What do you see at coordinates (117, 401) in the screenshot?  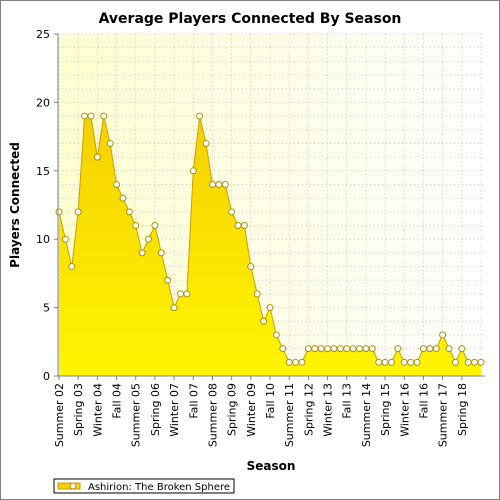 I see `x-tick-label: Fall 04` at bounding box center [117, 401].